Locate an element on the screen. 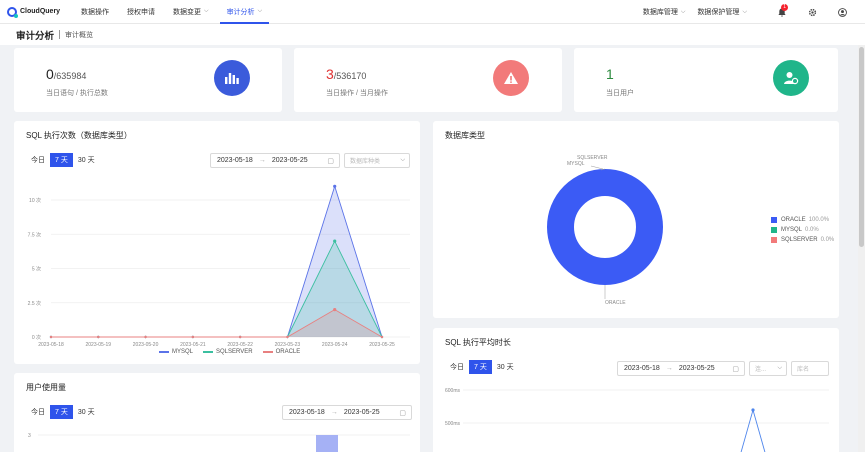  stat-card-statements: 0/635984 当日语句 / 执行总数 is located at coordinates (148, 80).